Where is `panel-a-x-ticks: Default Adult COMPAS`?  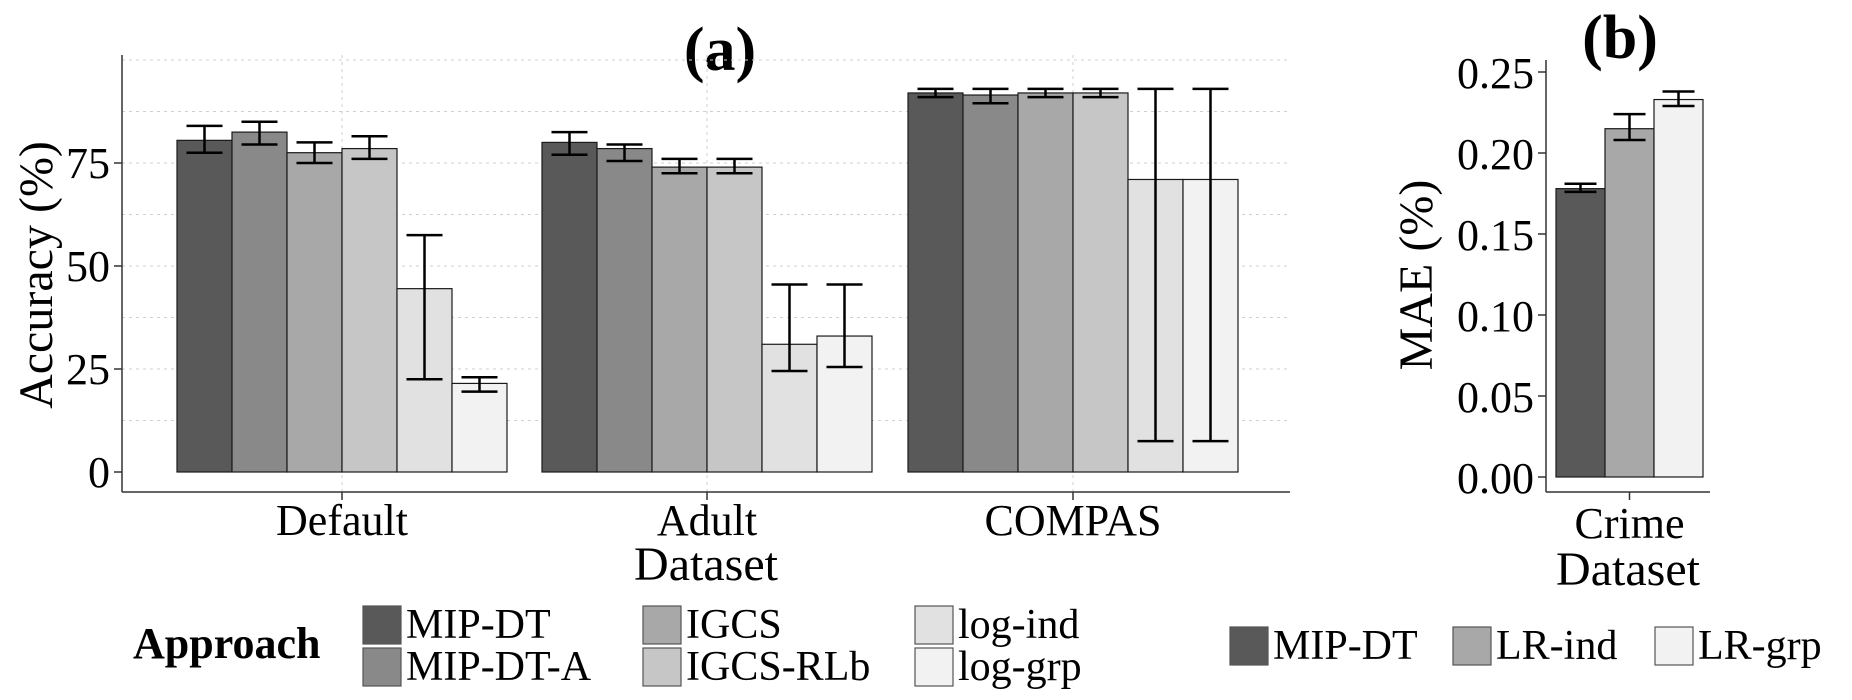 panel-a-x-ticks: Default Adult COMPAS is located at coordinates (718, 518).